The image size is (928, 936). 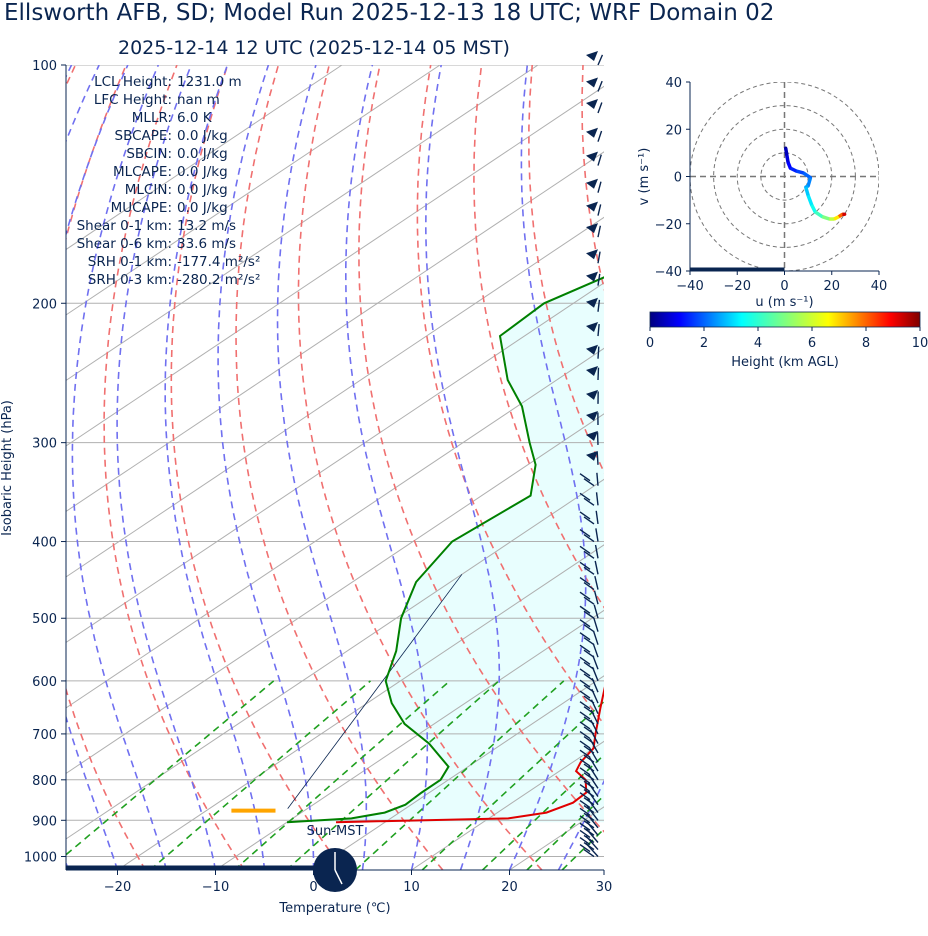 What do you see at coordinates (604, 887) in the screenshot?
I see `x-tick-label: 30` at bounding box center [604, 887].